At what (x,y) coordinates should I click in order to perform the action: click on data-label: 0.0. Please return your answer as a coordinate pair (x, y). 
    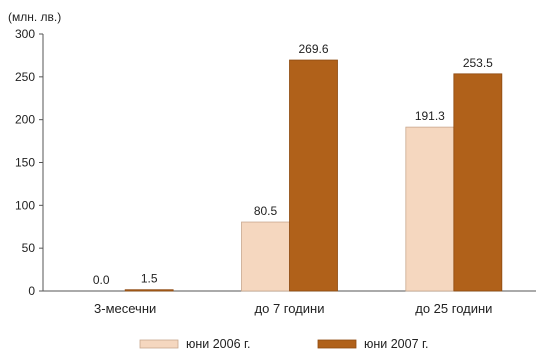
    Looking at the image, I should click on (101, 280).